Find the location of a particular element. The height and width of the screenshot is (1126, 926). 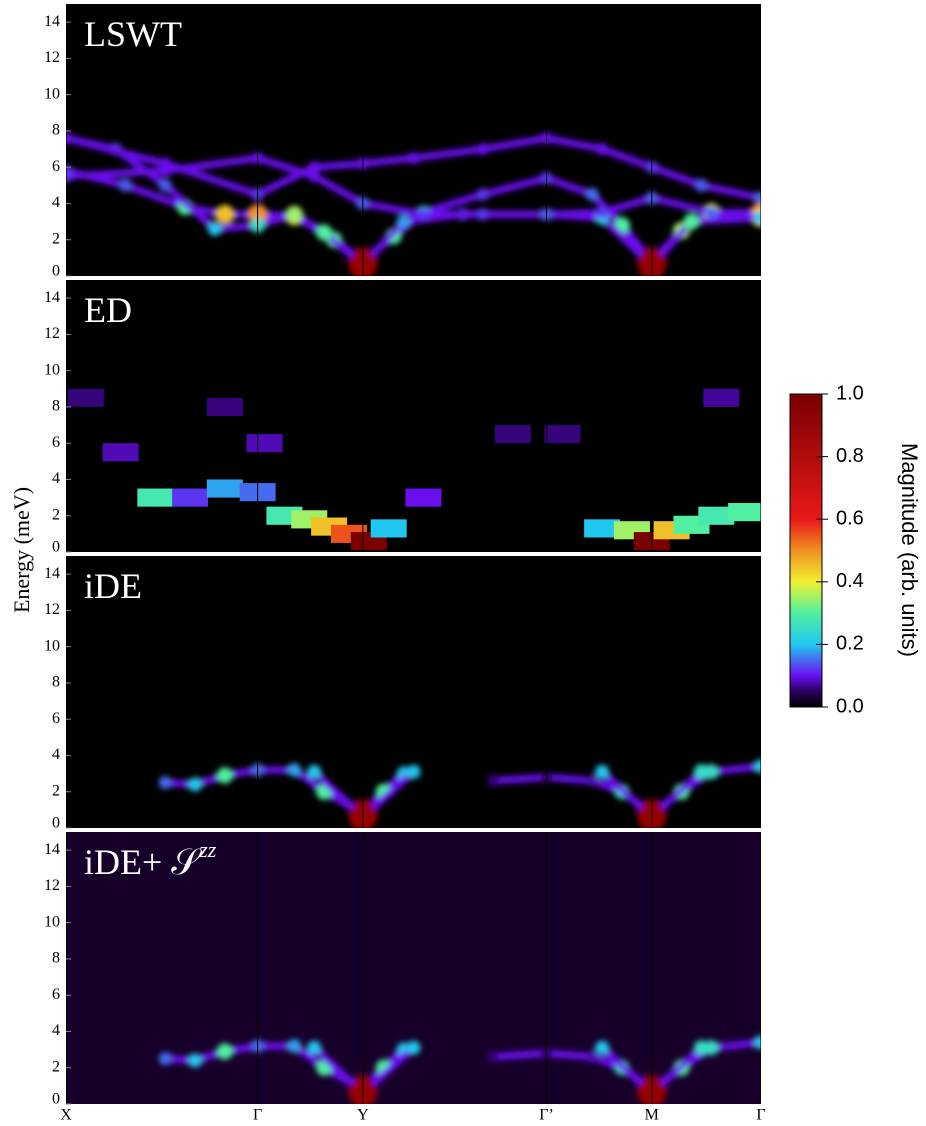

x-tick-label: Γ’ is located at coordinates (546, 1115).